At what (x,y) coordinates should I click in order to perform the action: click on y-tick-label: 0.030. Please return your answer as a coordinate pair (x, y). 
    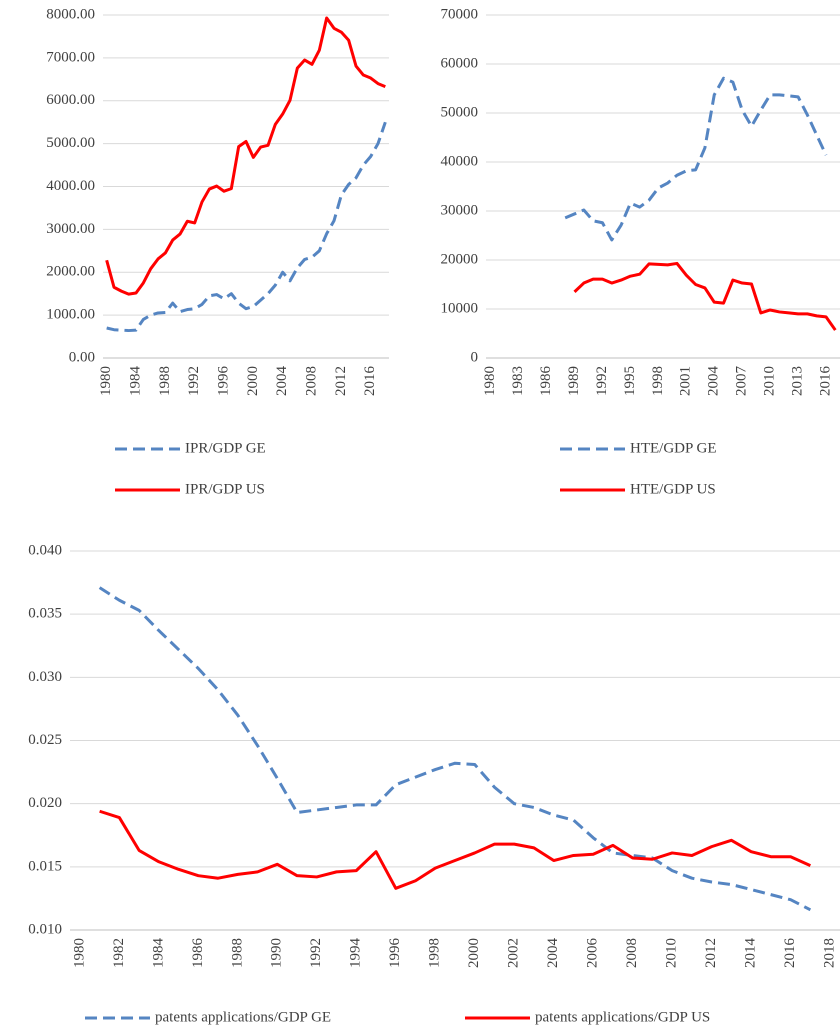
    Looking at the image, I should click on (45, 677).